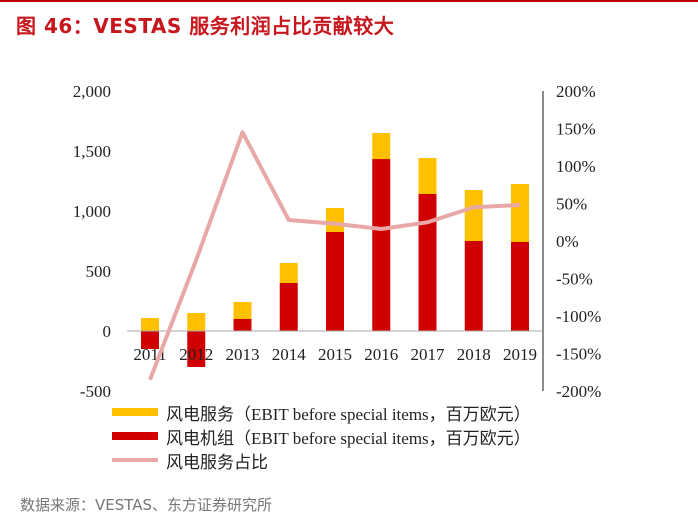  I want to click on right-tick-label: 100%, so click(576, 166).